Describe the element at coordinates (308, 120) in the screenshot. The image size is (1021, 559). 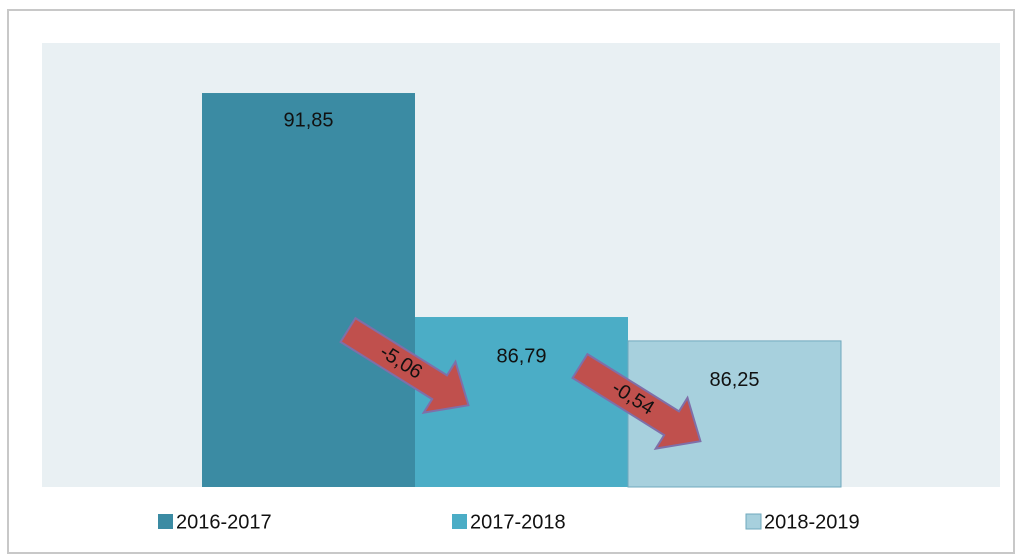
I see `data-label: 91,85` at that location.